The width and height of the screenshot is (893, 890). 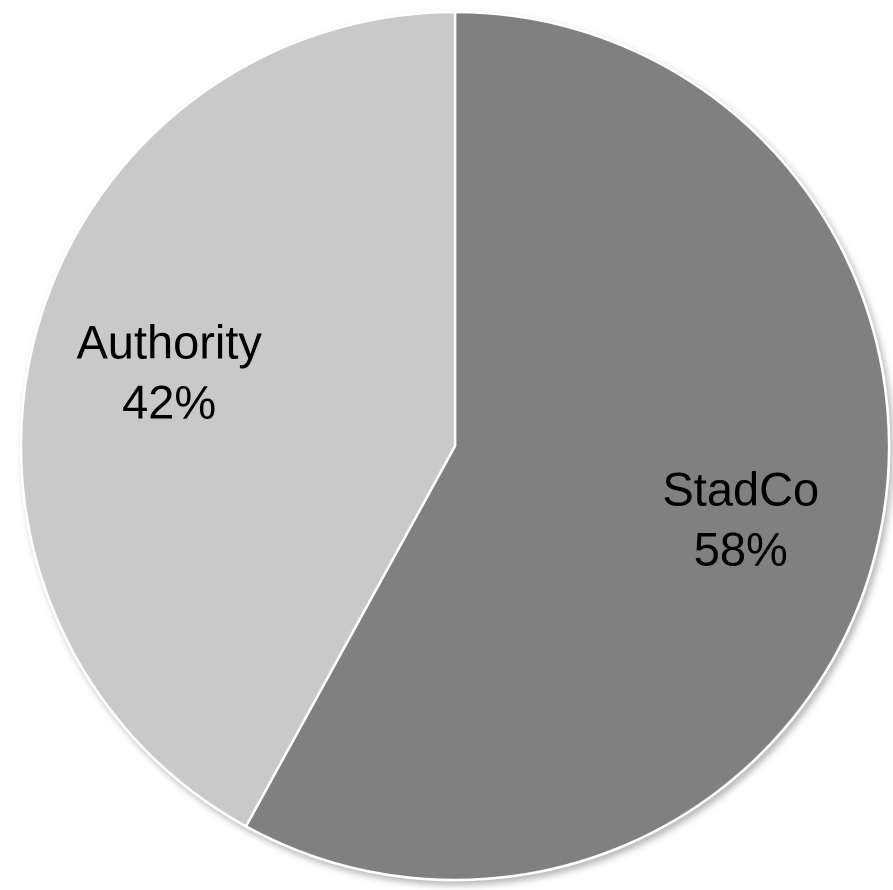 I want to click on slice-label-name-authority: Authority, so click(x=169, y=342).